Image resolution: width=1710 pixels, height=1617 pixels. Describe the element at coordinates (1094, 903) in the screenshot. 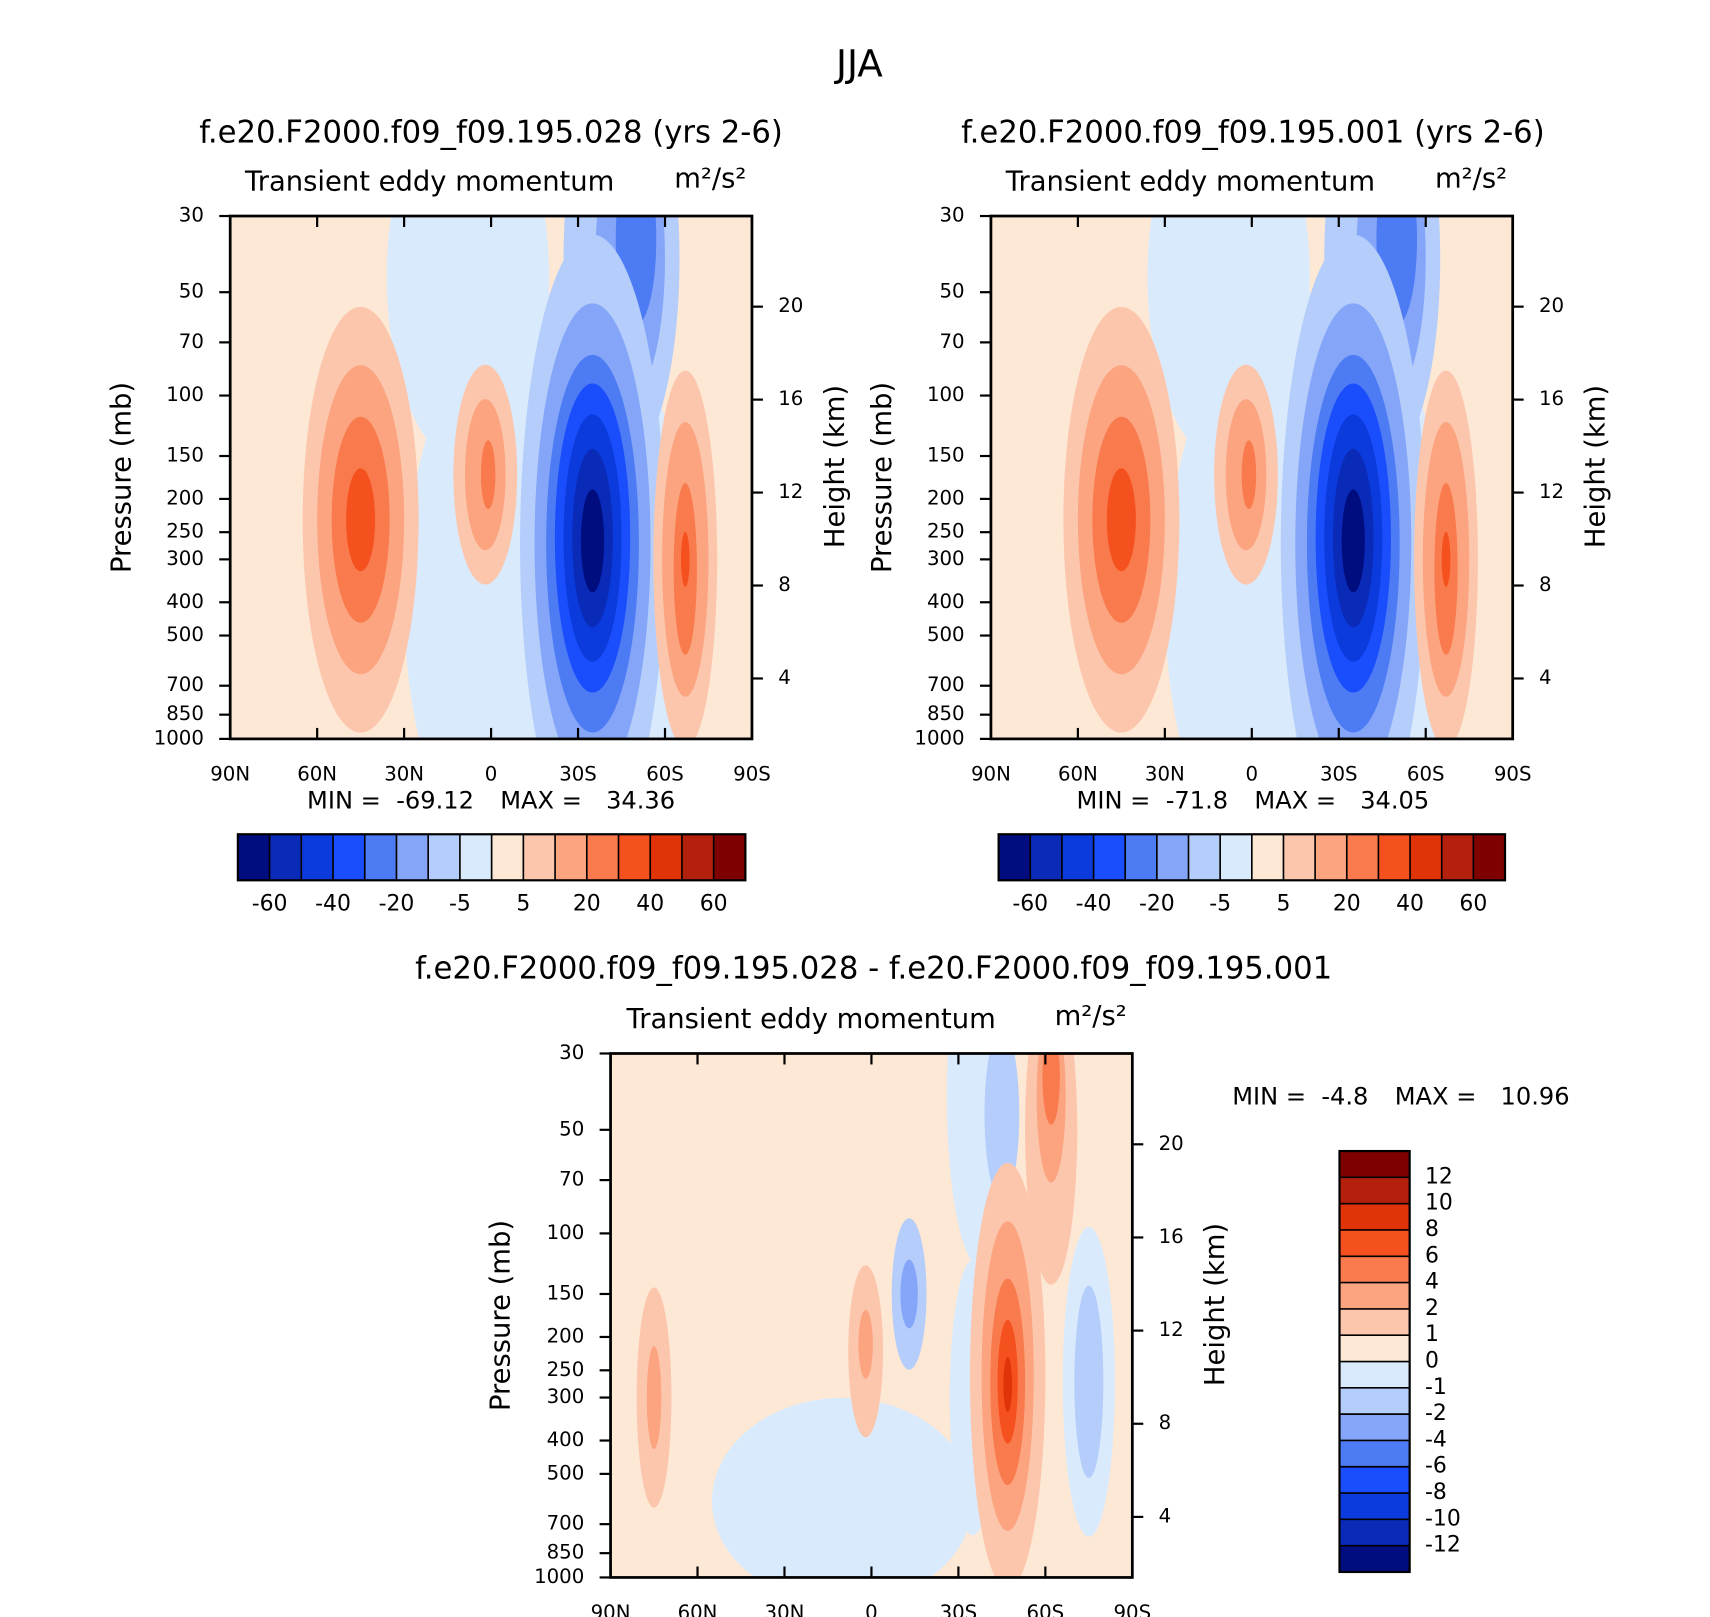

I see `colorbar-label: -40` at that location.